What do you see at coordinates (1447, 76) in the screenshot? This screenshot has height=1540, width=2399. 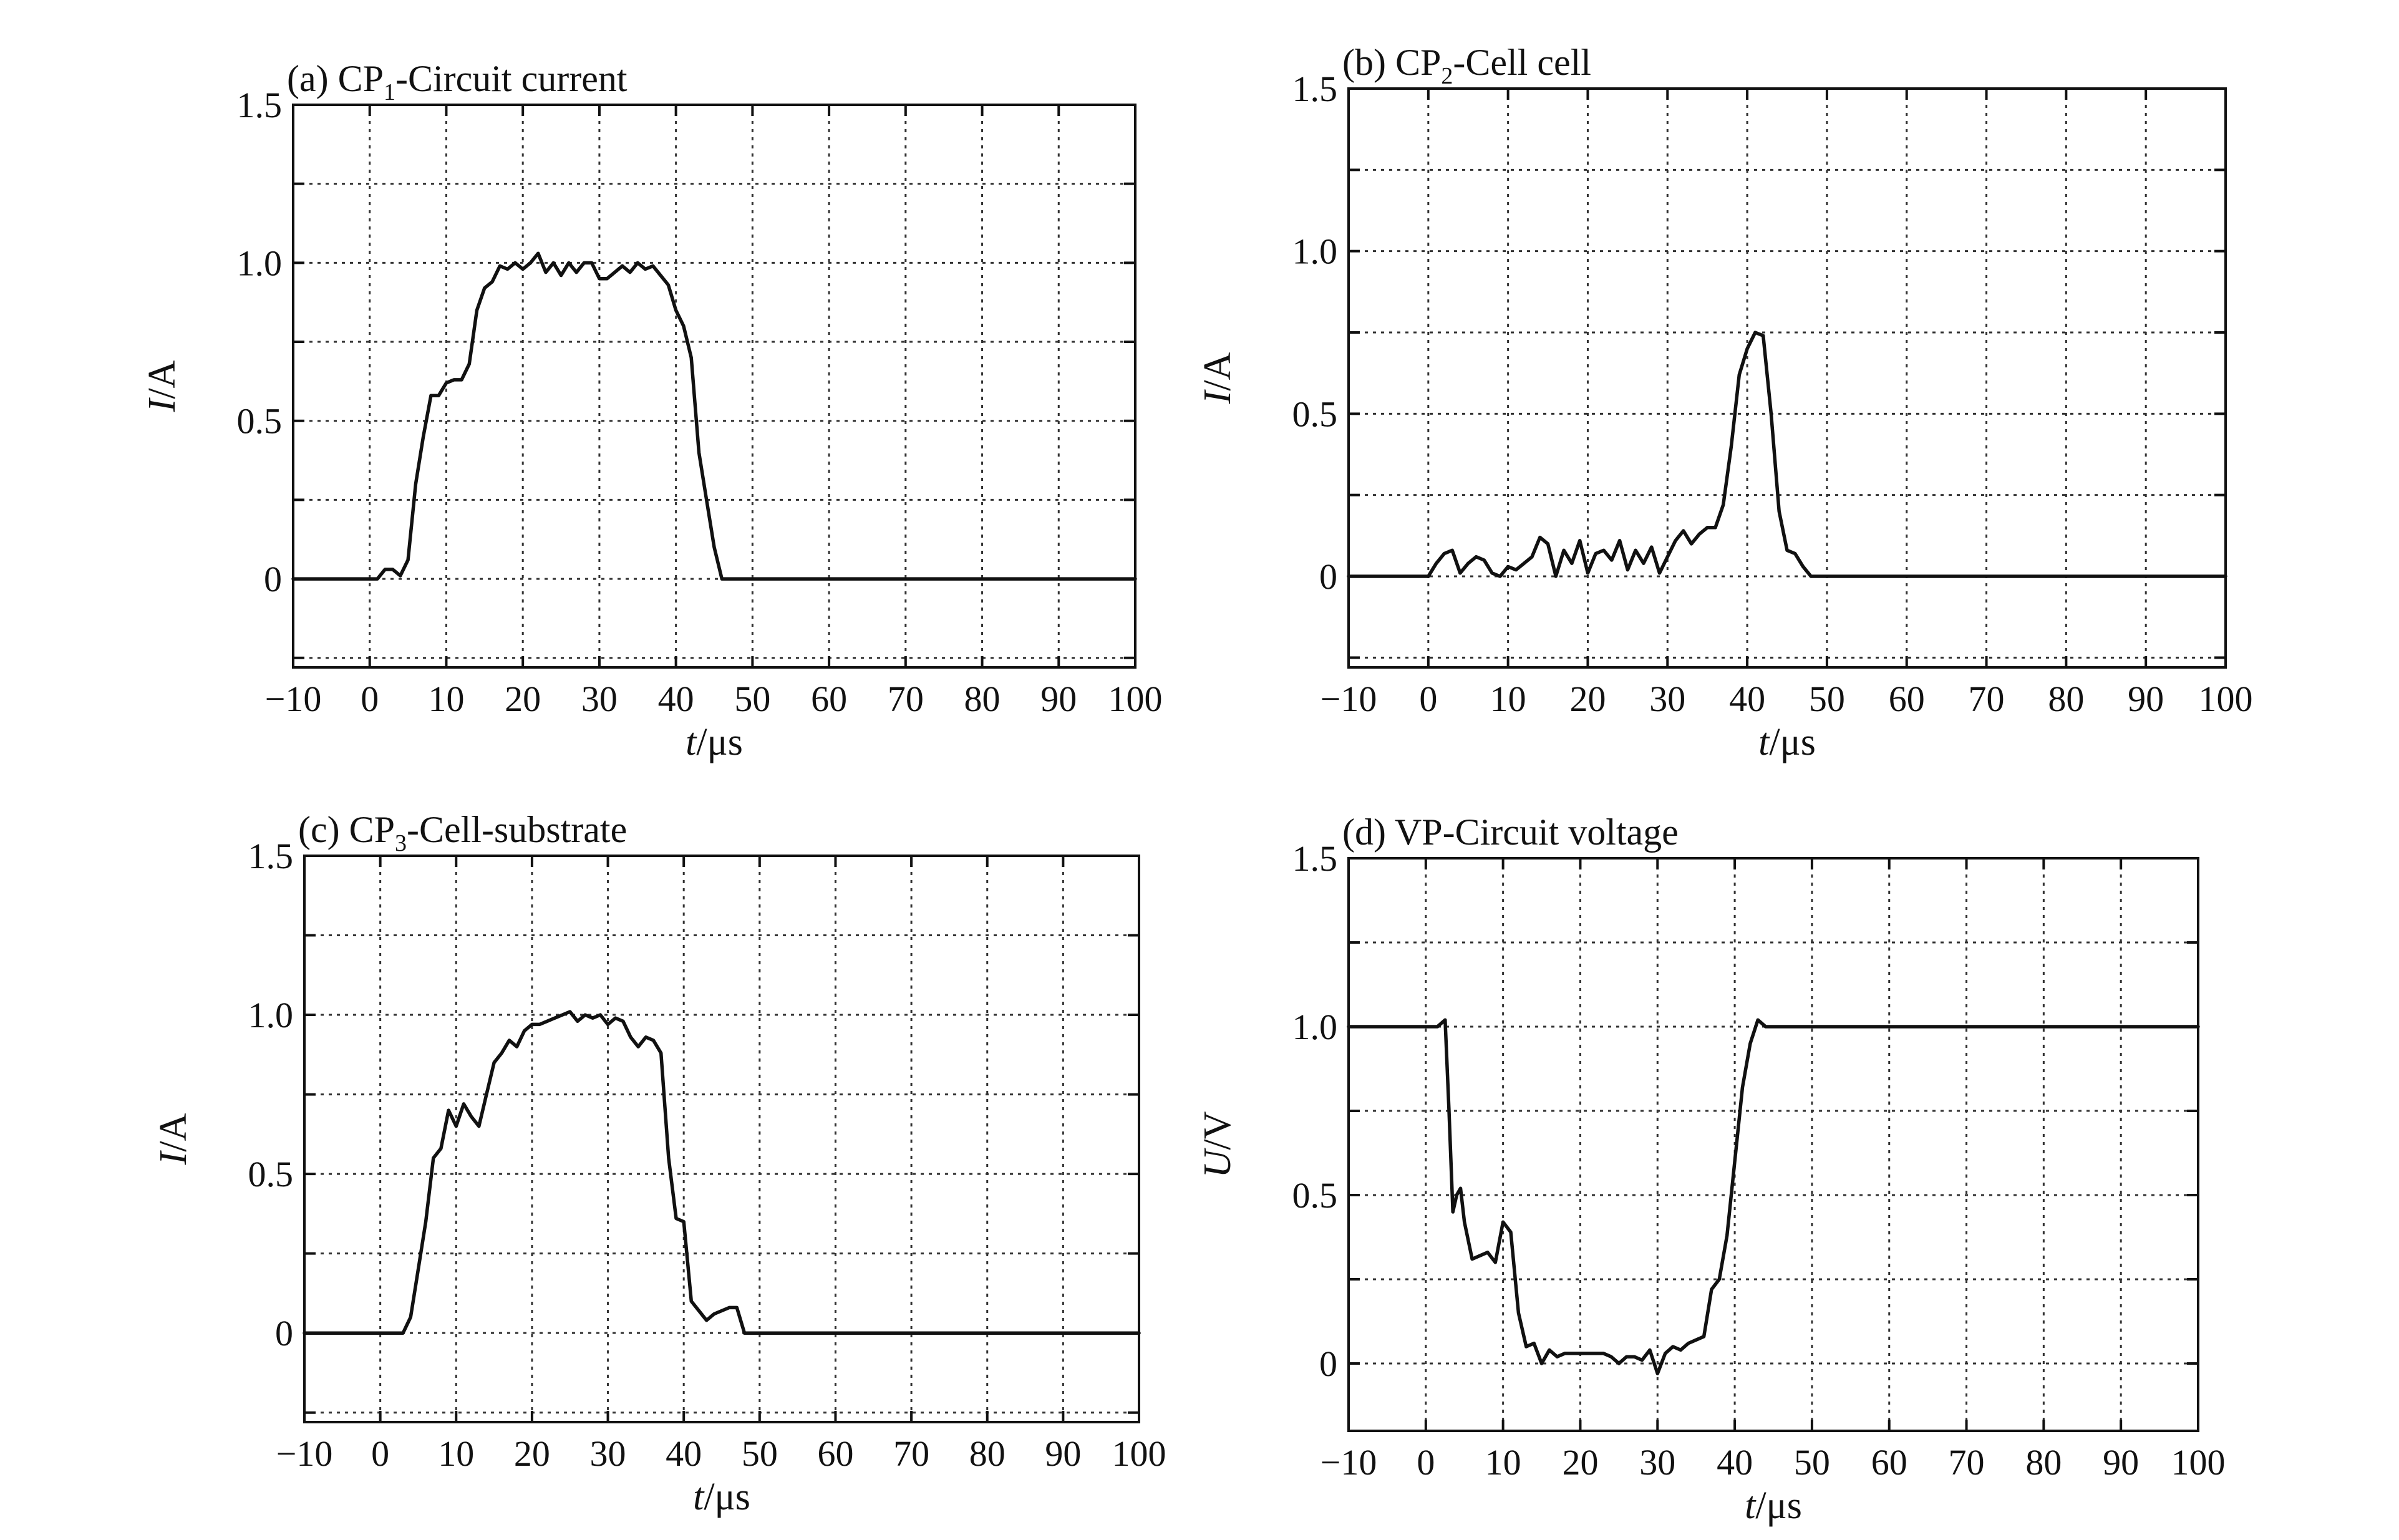 I see `panel-title-subscript: 2` at bounding box center [1447, 76].